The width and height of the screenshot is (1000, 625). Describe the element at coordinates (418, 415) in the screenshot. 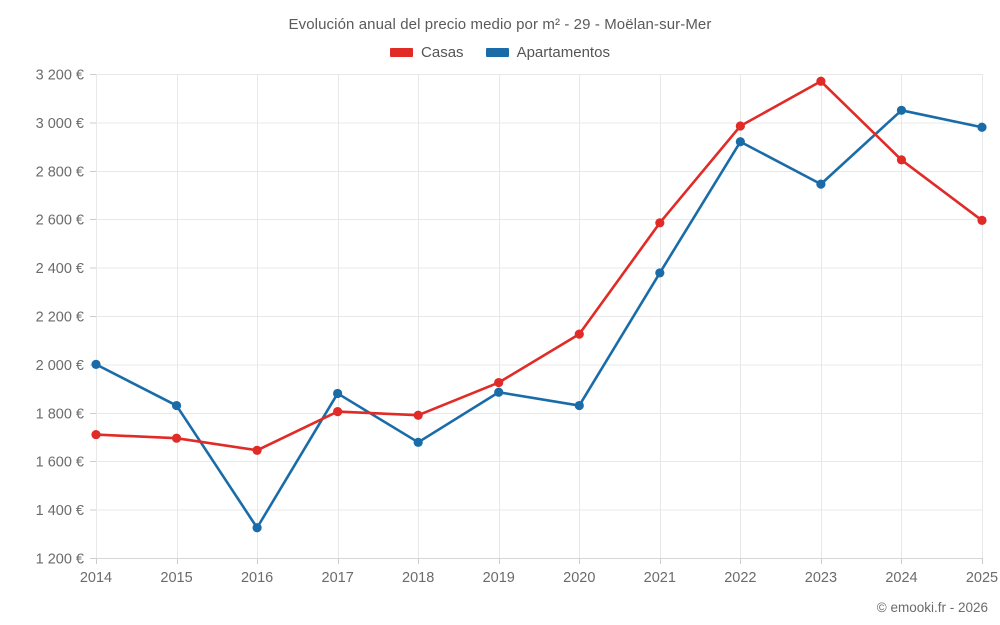

I see `data-point-casas-2018` at that location.